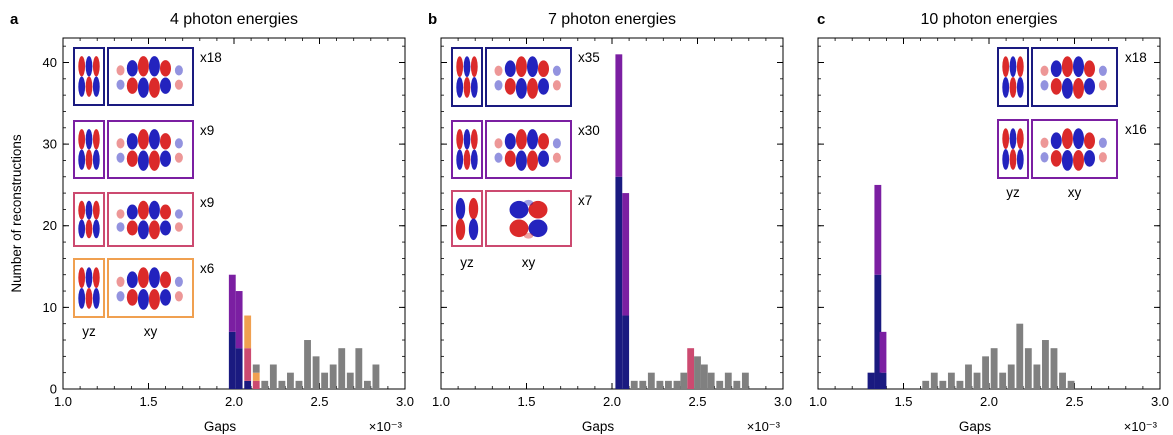 The width and height of the screenshot is (1173, 435). What do you see at coordinates (16, 213) in the screenshot?
I see `y-axis-label: Number of reconstructions` at bounding box center [16, 213].